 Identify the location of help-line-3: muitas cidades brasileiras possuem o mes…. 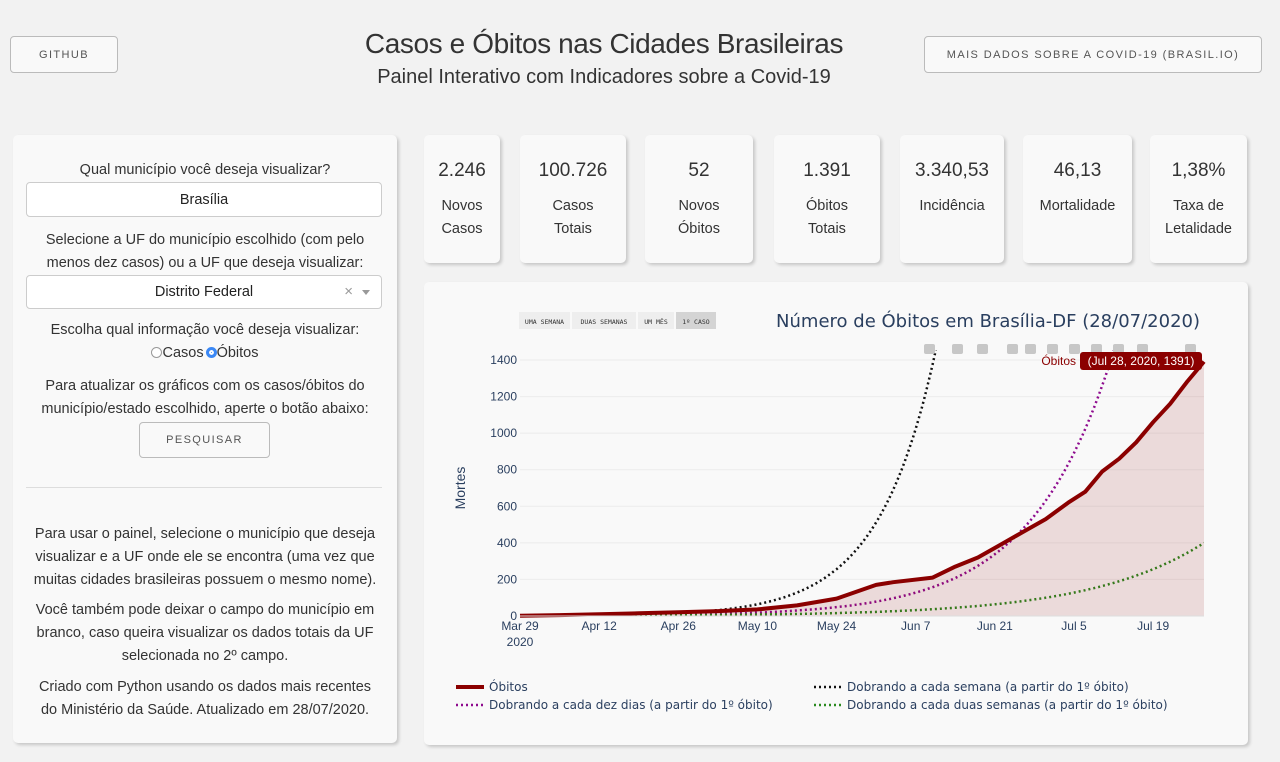
(205, 580).